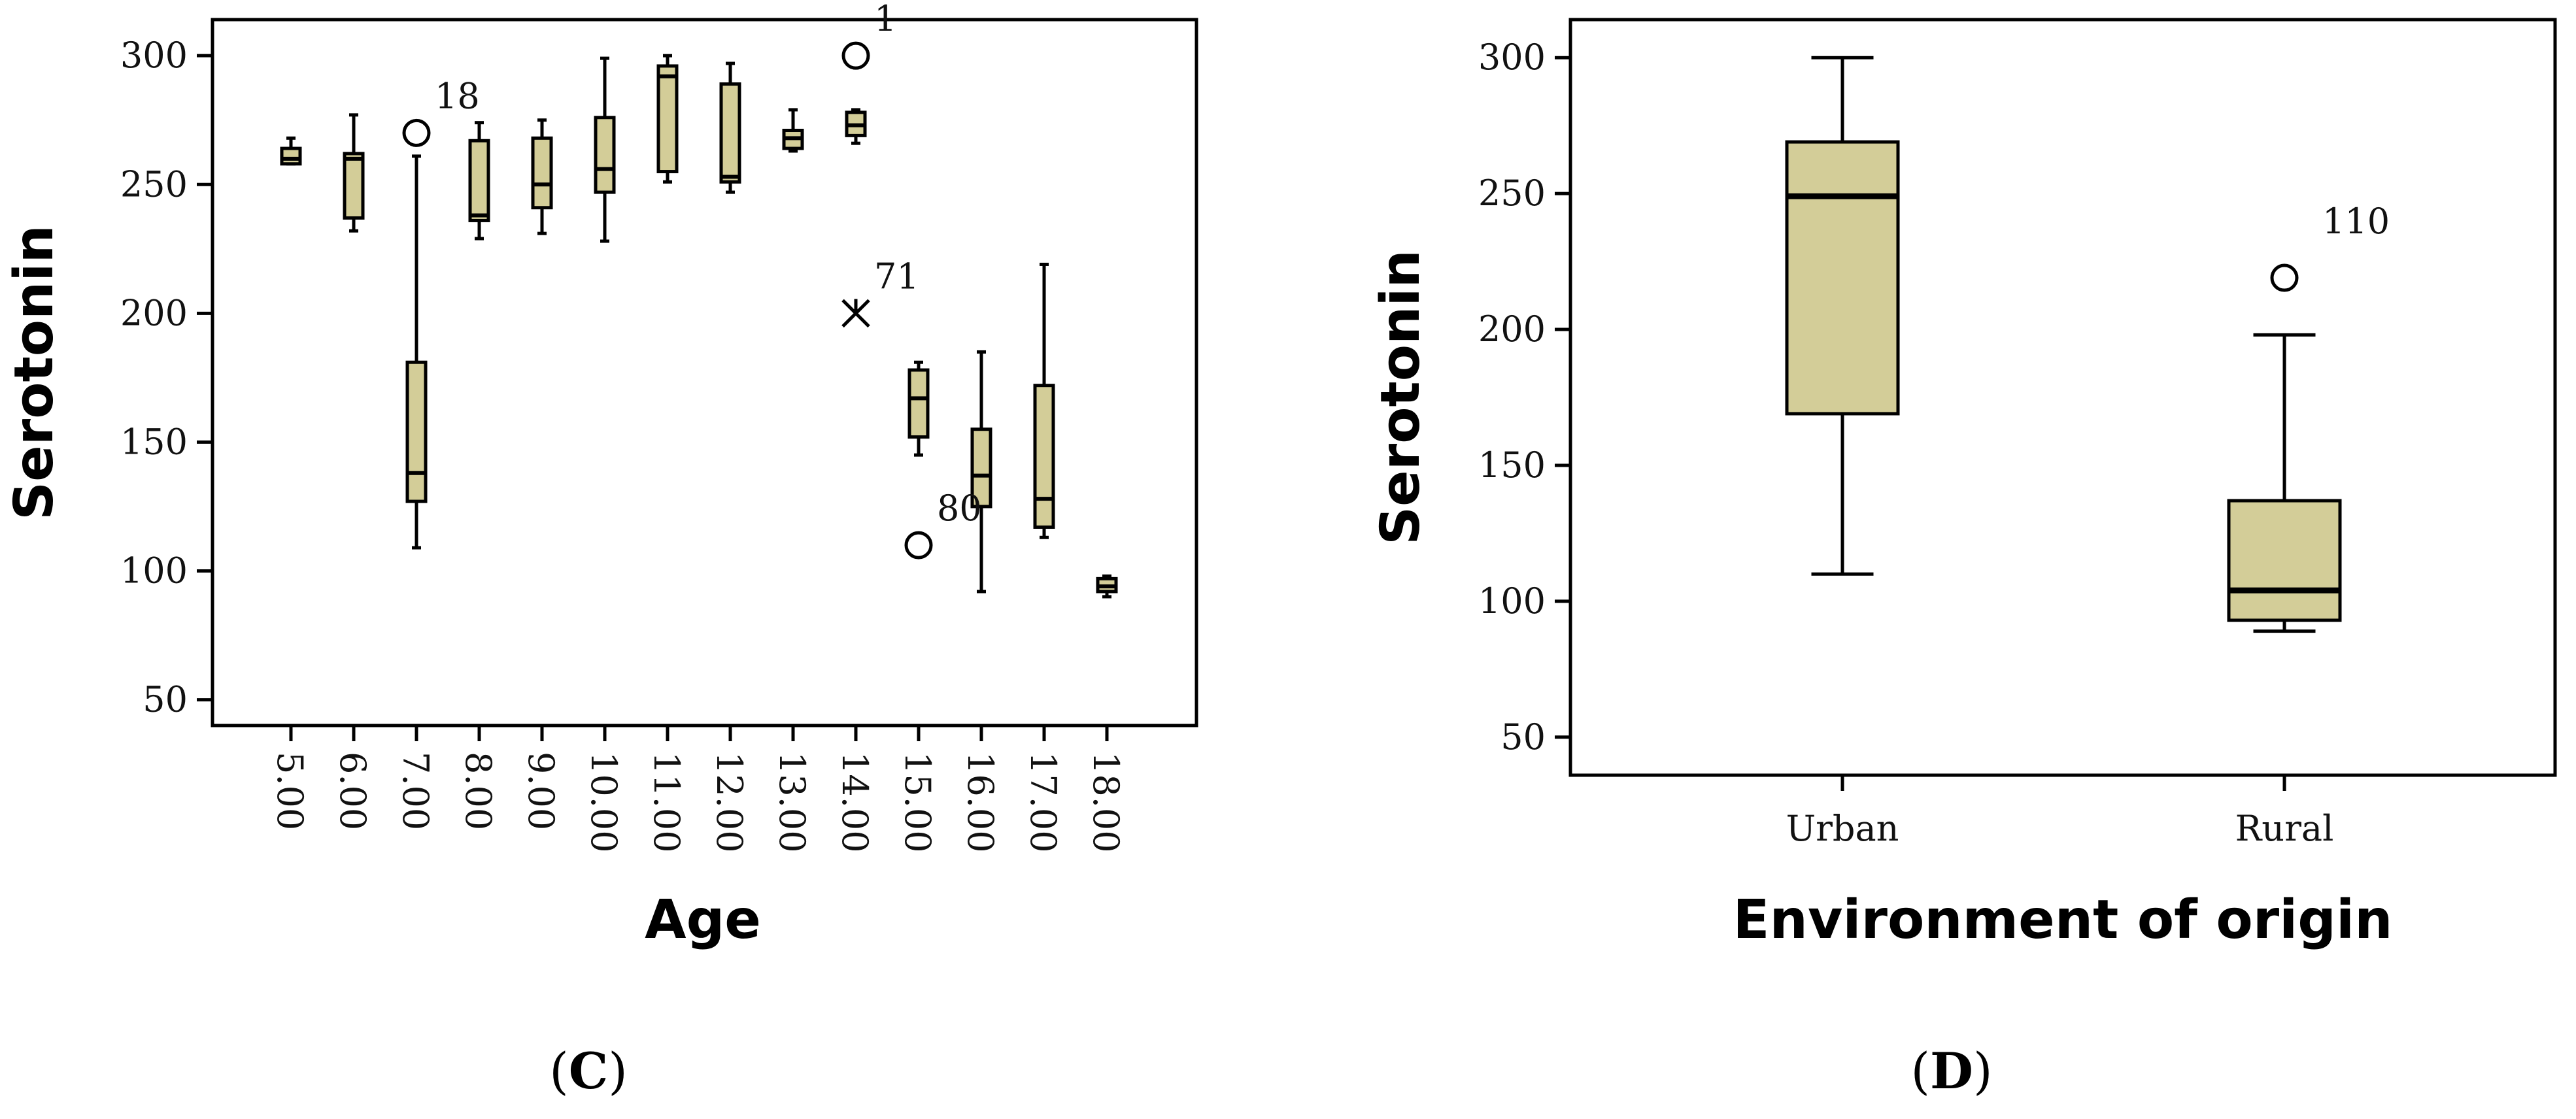  Describe the element at coordinates (896, 276) in the screenshot. I see `outlier-label: 71` at that location.